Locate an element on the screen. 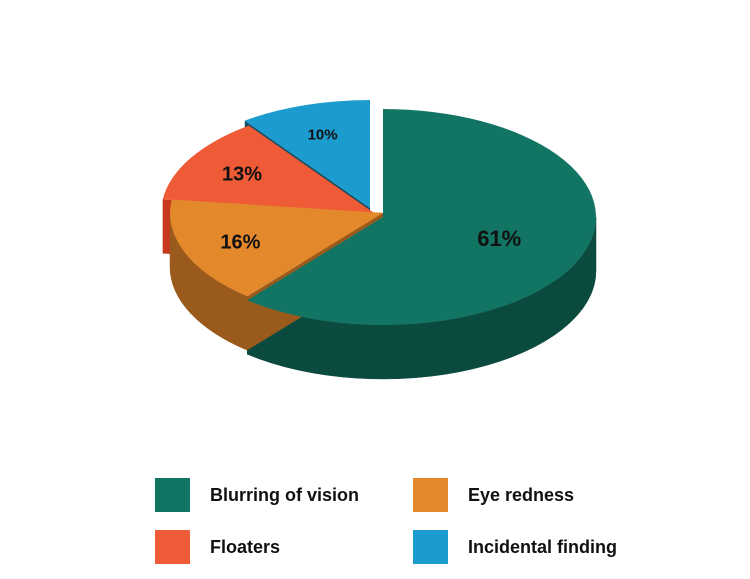  legend-item-floaters: Floaters is located at coordinates (217, 547).